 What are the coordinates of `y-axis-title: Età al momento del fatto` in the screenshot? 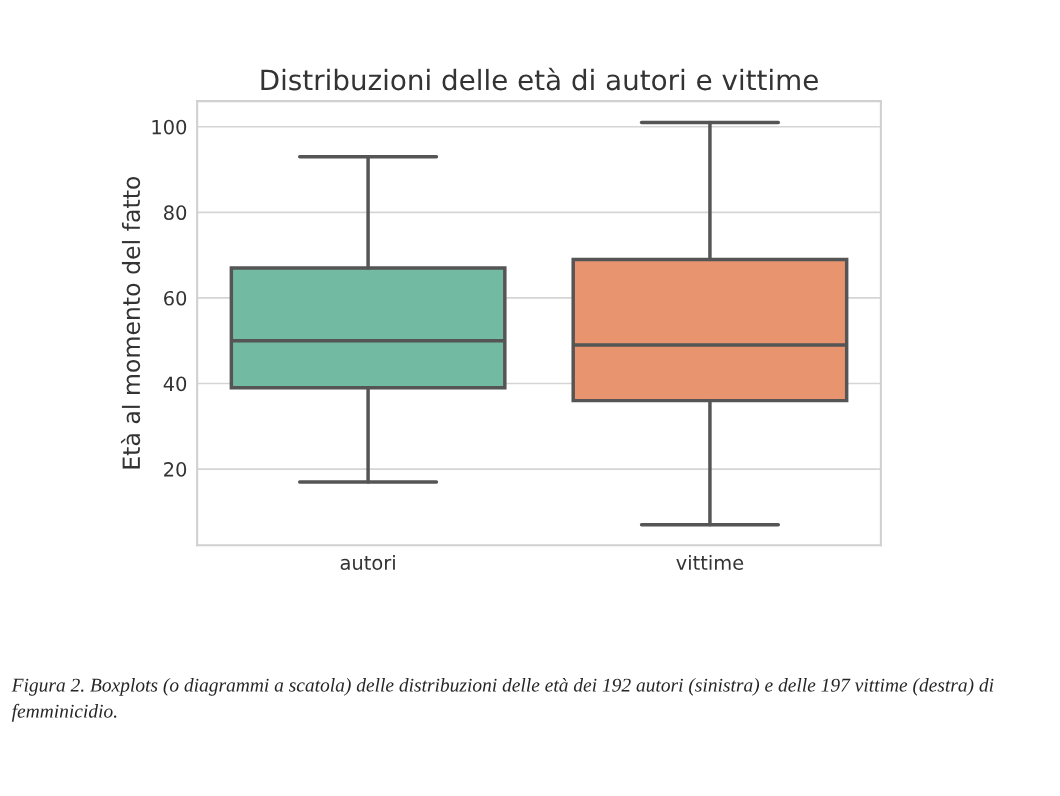 It's located at (130, 322).